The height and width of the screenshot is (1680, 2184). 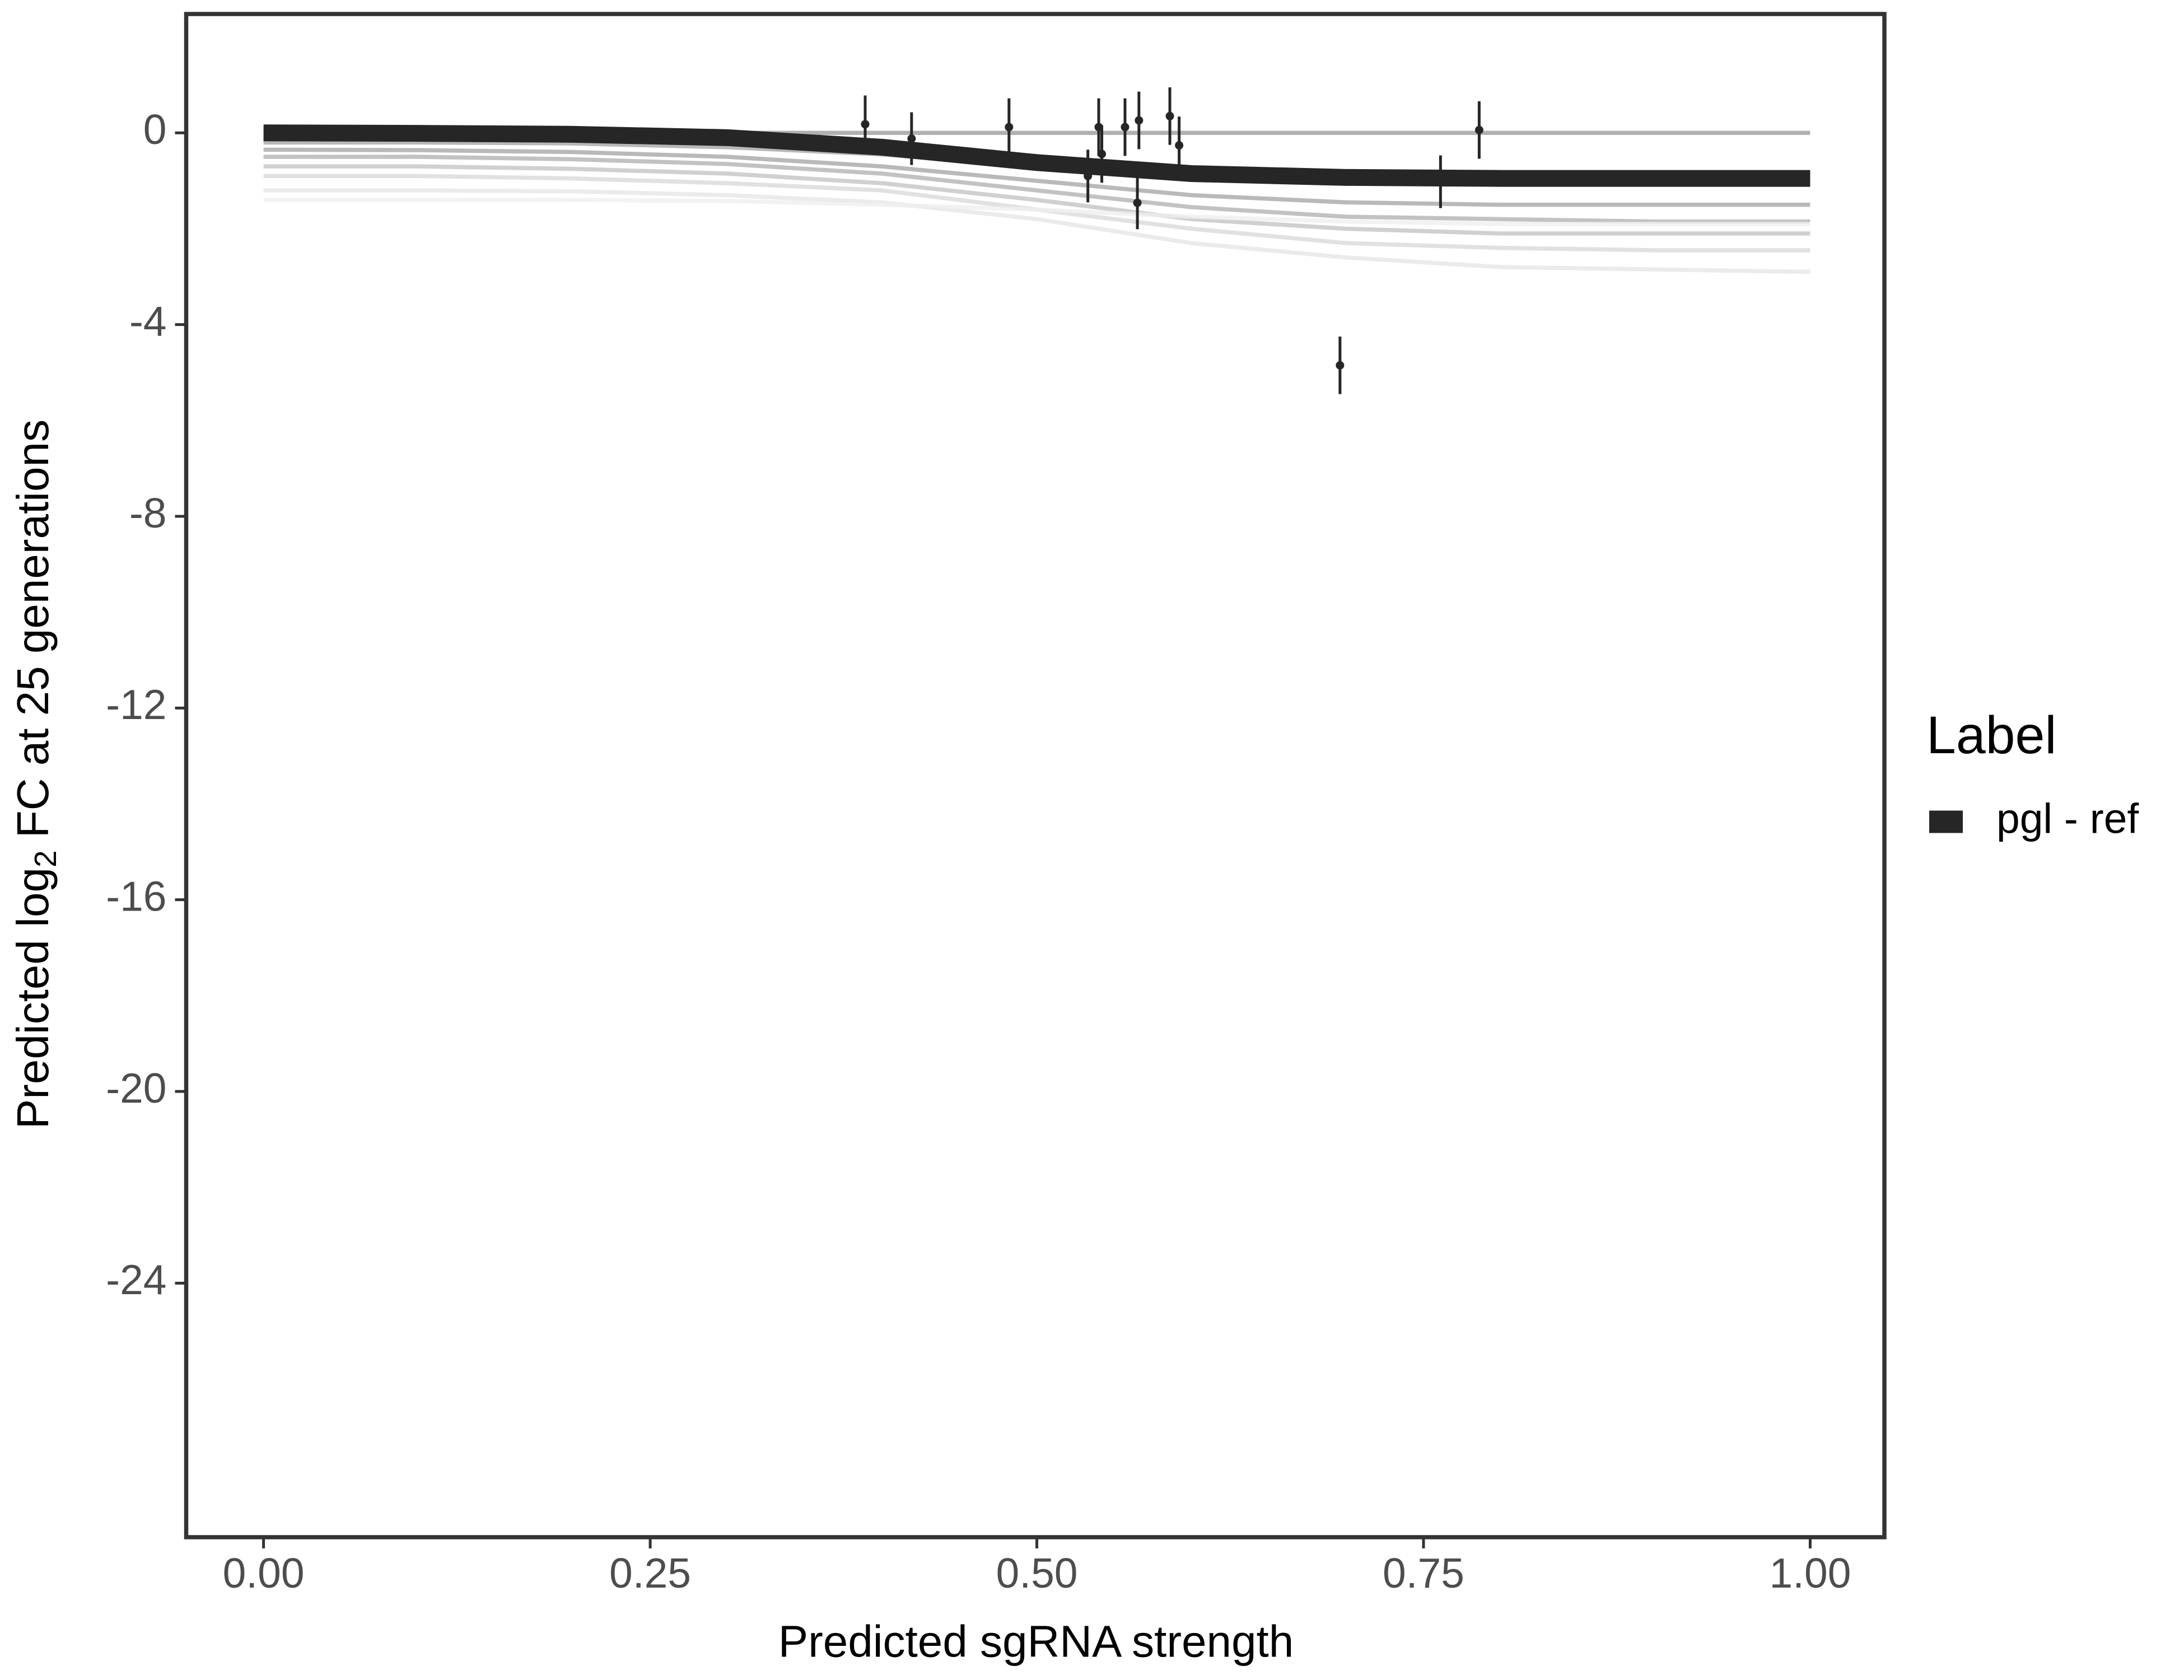 What do you see at coordinates (264, 1574) in the screenshot?
I see `x-tick-label: 0.00` at bounding box center [264, 1574].